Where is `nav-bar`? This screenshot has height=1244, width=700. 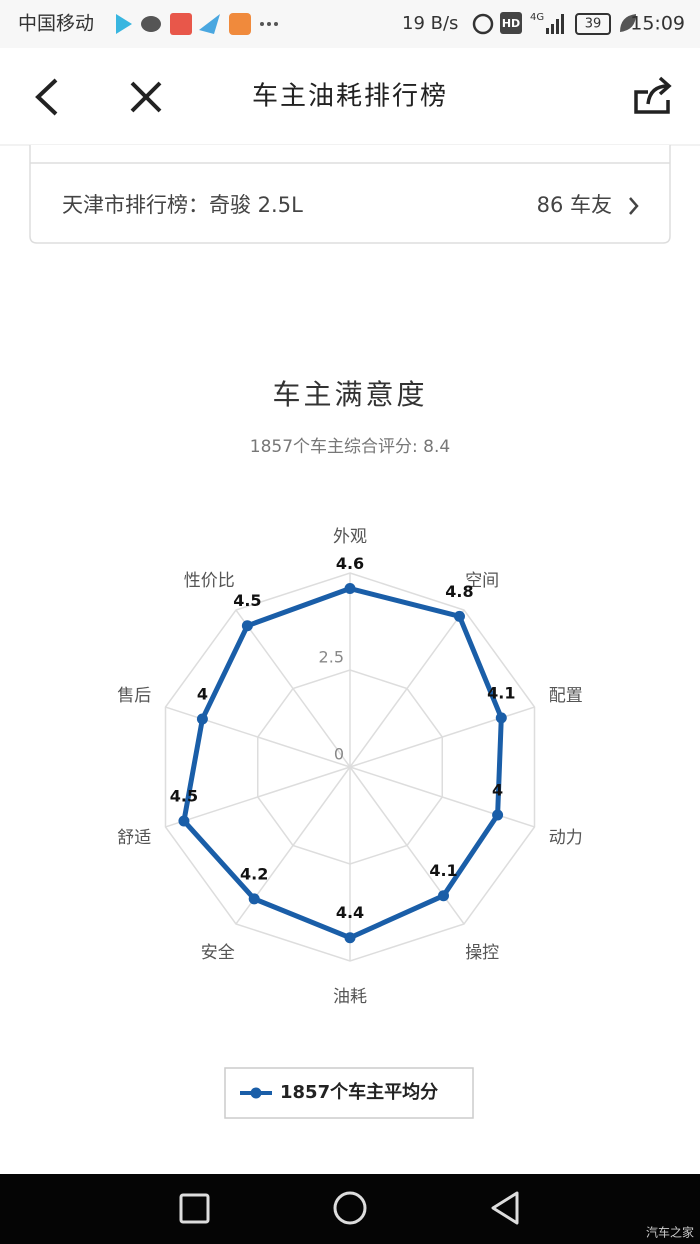 nav-bar is located at coordinates (350, 96).